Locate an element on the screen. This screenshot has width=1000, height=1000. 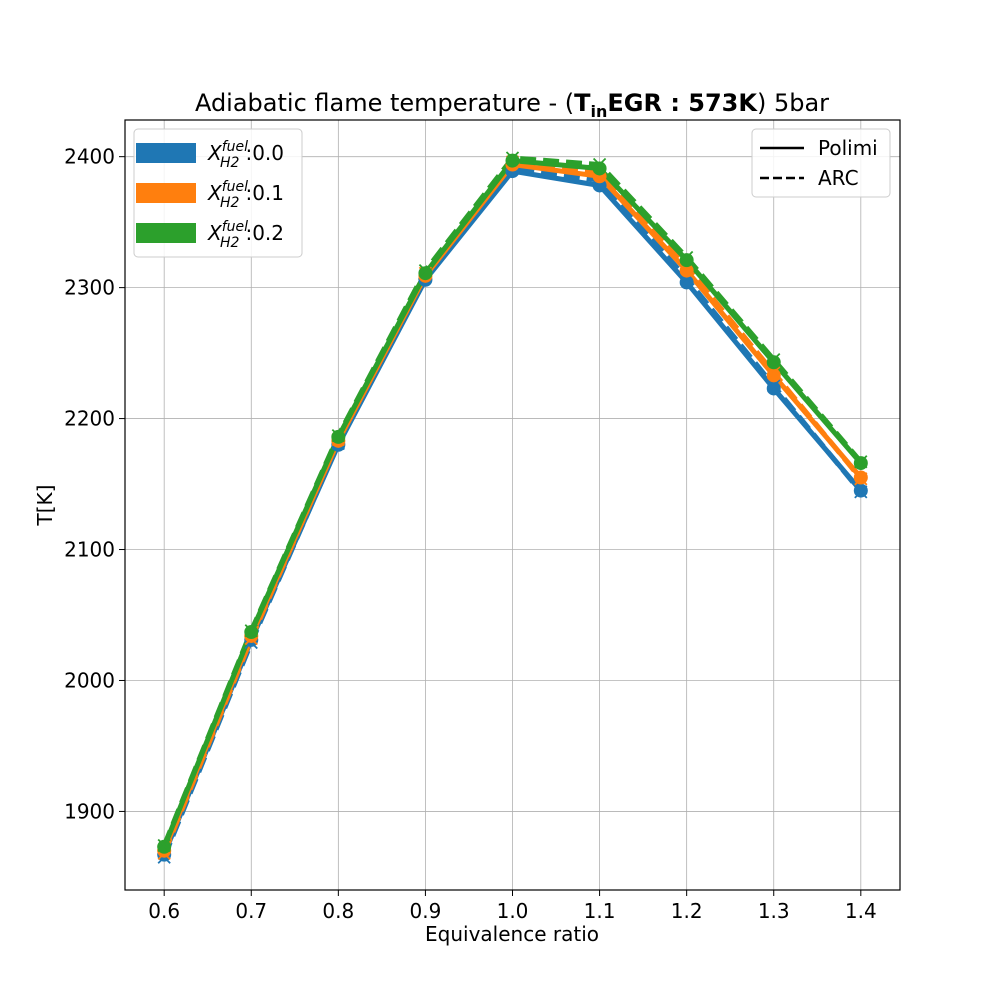
legend-model-box is located at coordinates (821, 163).